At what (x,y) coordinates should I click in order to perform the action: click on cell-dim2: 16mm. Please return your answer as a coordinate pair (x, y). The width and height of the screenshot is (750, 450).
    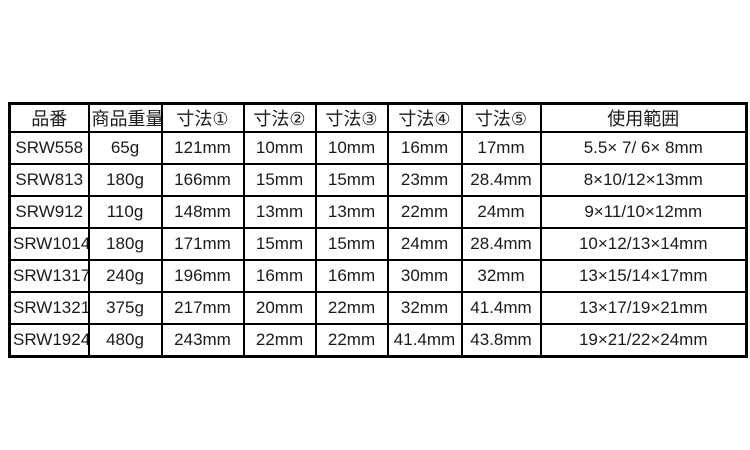
    Looking at the image, I should click on (279, 275).